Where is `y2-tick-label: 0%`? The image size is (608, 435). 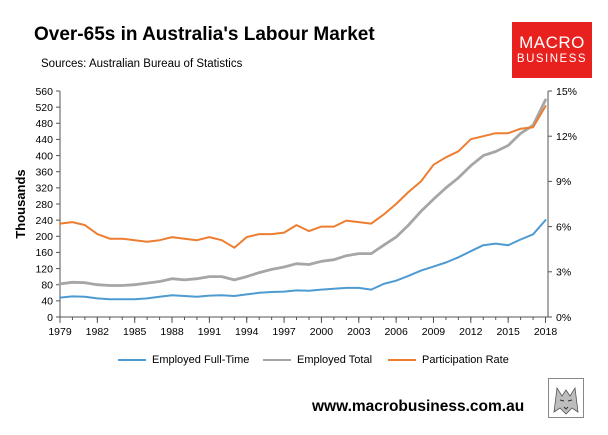
y2-tick-label: 0% is located at coordinates (563, 318).